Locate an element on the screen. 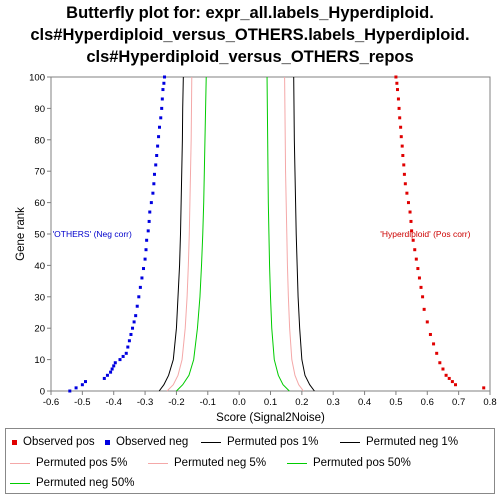 Image resolution: width=500 pixels, height=500 pixels. y-tick-label: 90 is located at coordinates (39, 109).